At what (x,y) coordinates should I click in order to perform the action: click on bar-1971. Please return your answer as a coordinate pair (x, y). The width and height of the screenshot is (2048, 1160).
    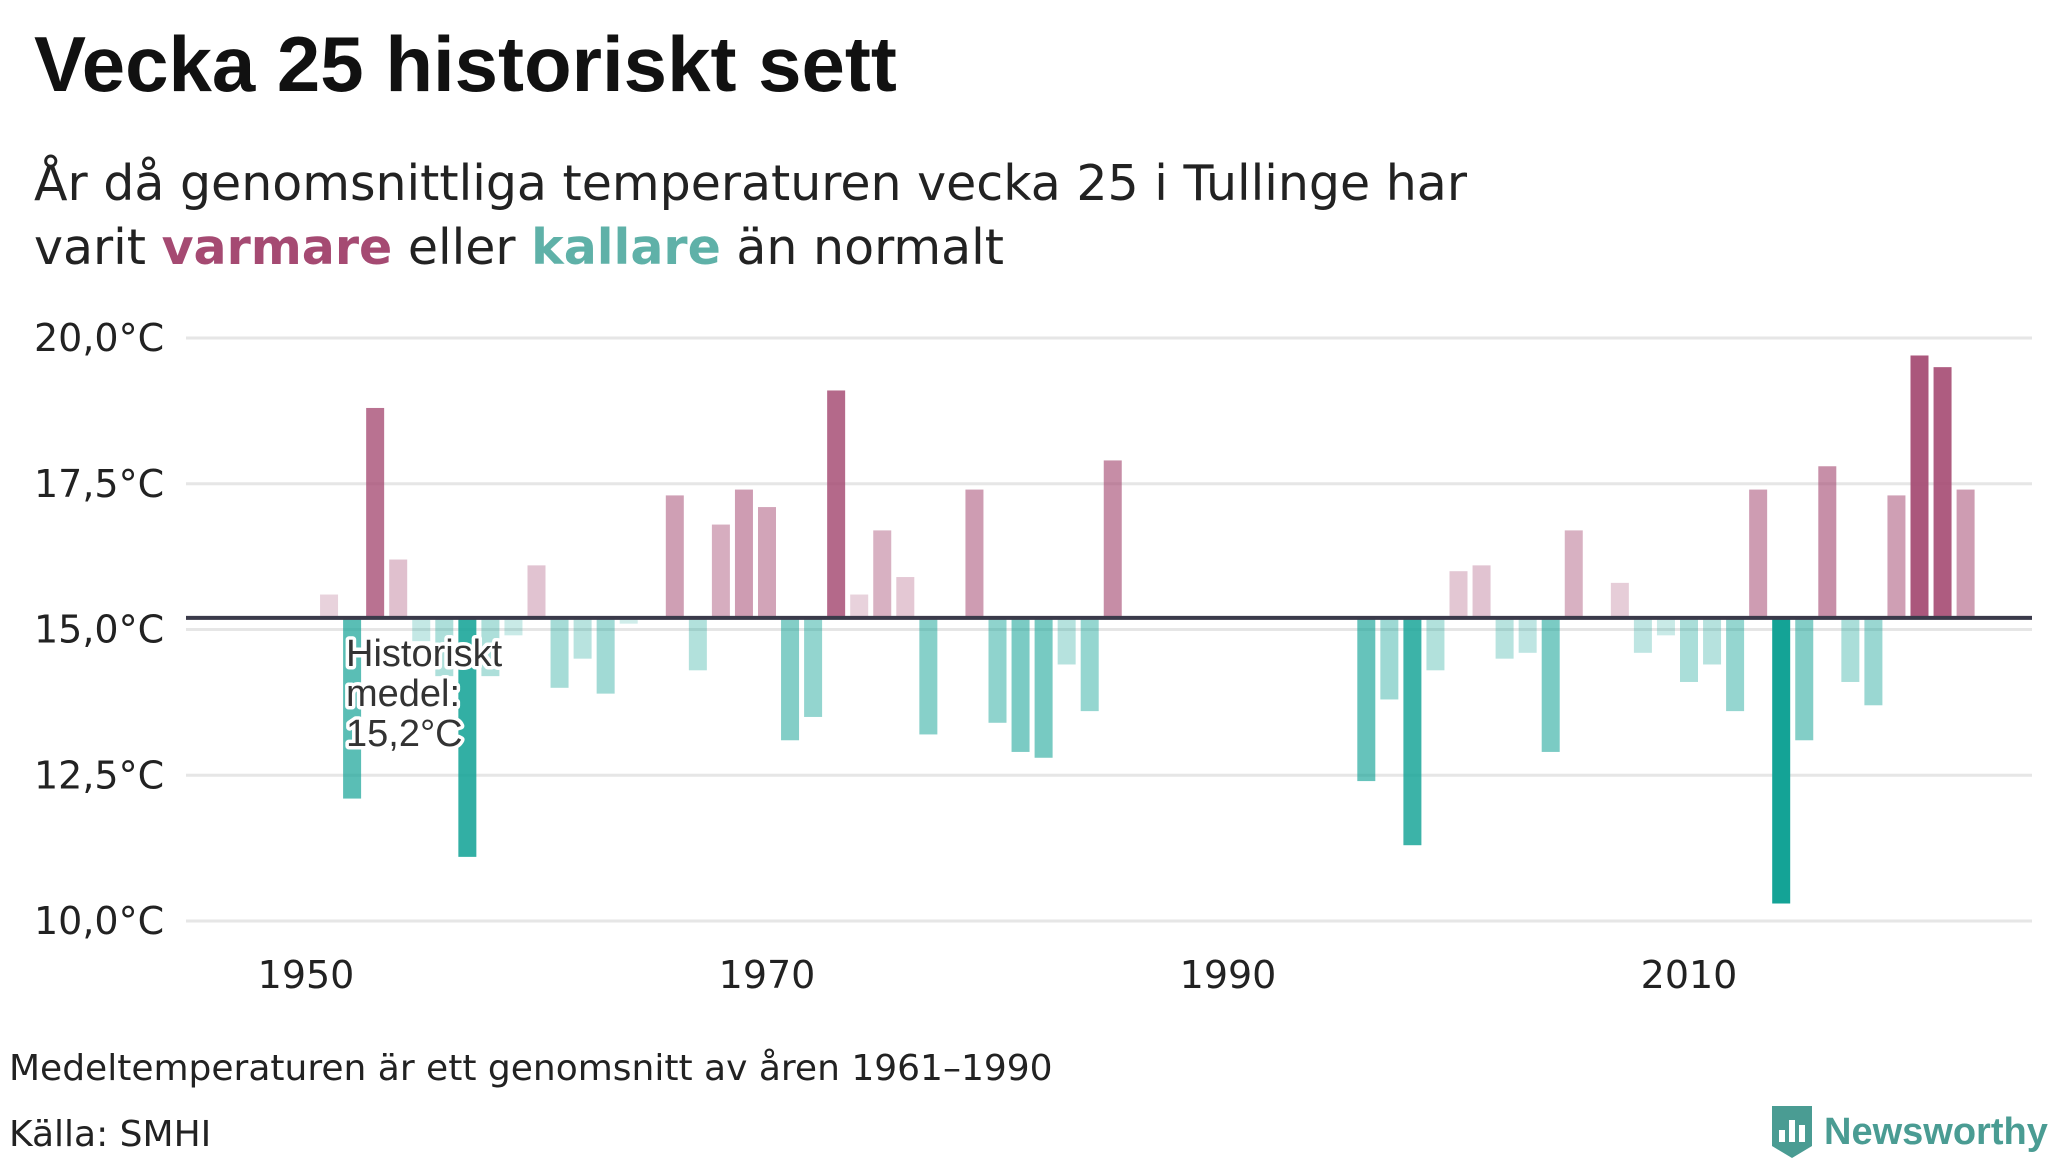
    Looking at the image, I should click on (790, 679).